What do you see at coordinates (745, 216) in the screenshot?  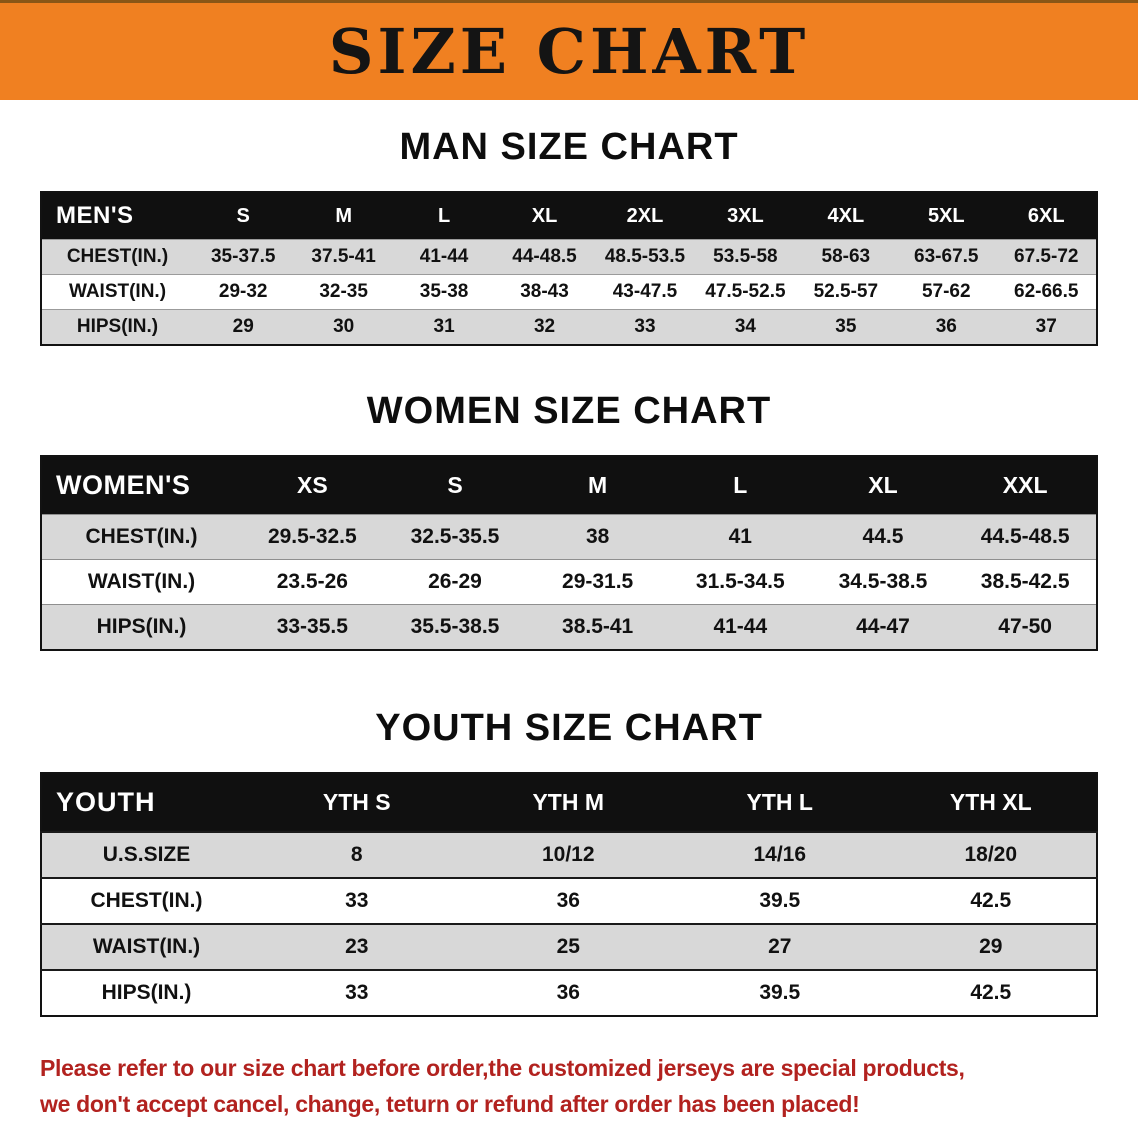 I see `size-column-header: 3XL` at bounding box center [745, 216].